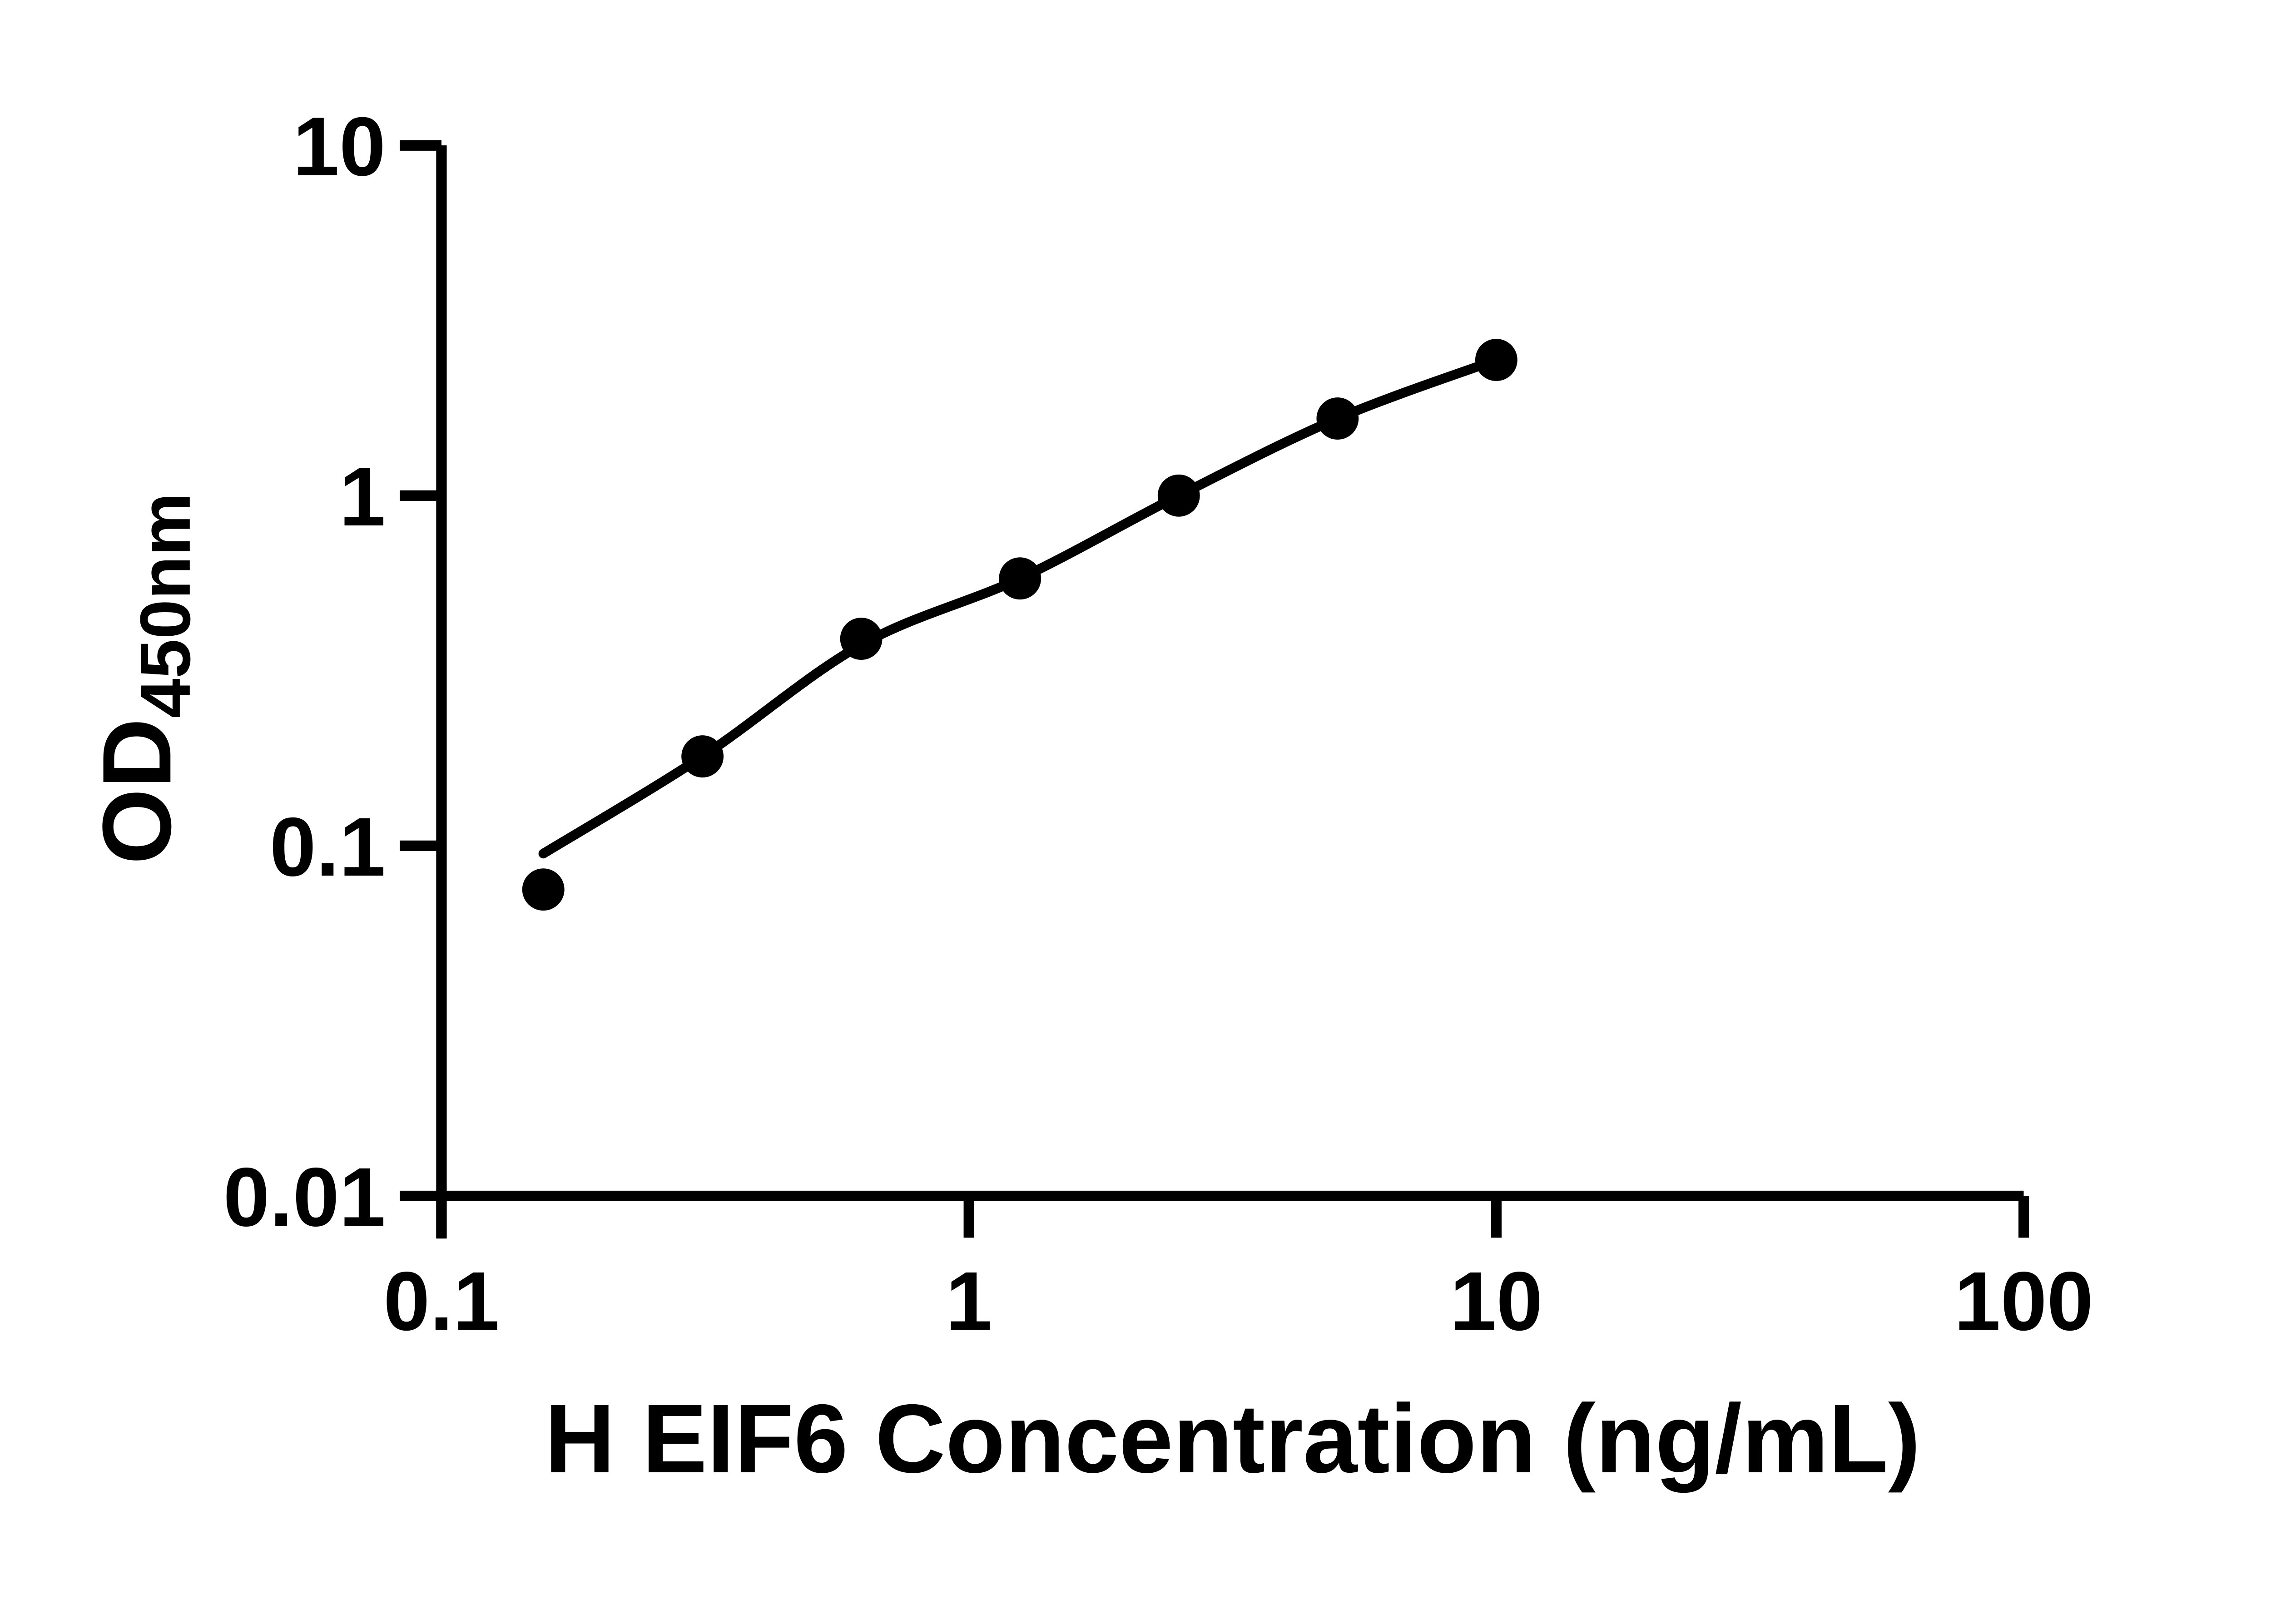  What do you see at coordinates (441, 1300) in the screenshot?
I see `x-tick-label: 0.1` at bounding box center [441, 1300].